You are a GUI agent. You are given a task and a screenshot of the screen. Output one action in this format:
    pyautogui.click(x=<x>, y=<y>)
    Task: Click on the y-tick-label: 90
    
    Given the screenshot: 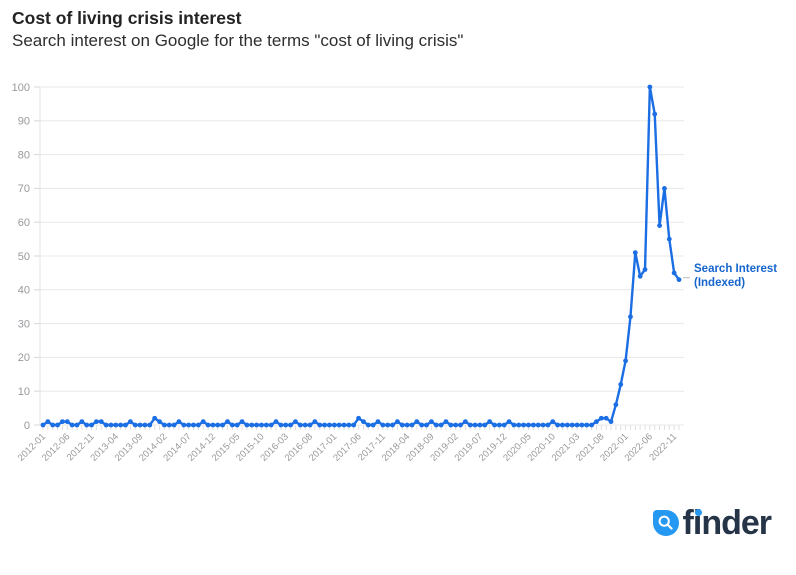 What is the action you would take?
    pyautogui.click(x=24, y=122)
    